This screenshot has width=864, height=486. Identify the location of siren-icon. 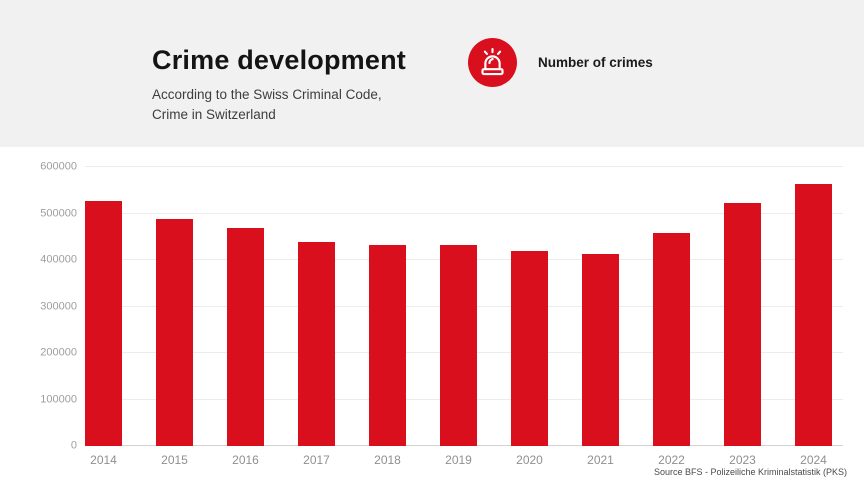
(492, 62).